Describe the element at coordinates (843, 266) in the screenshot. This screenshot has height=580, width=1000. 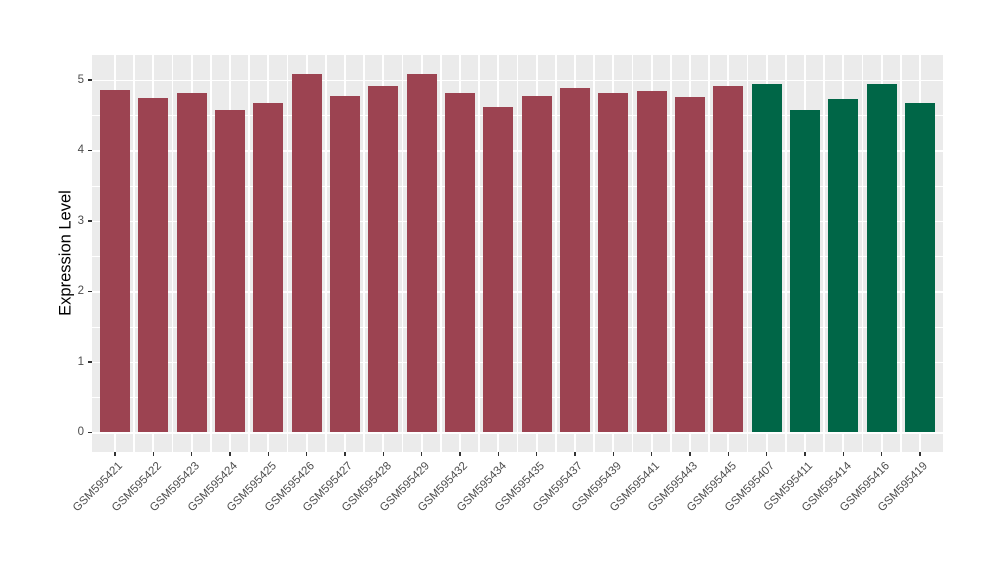
I see `bar-GSM595414` at that location.